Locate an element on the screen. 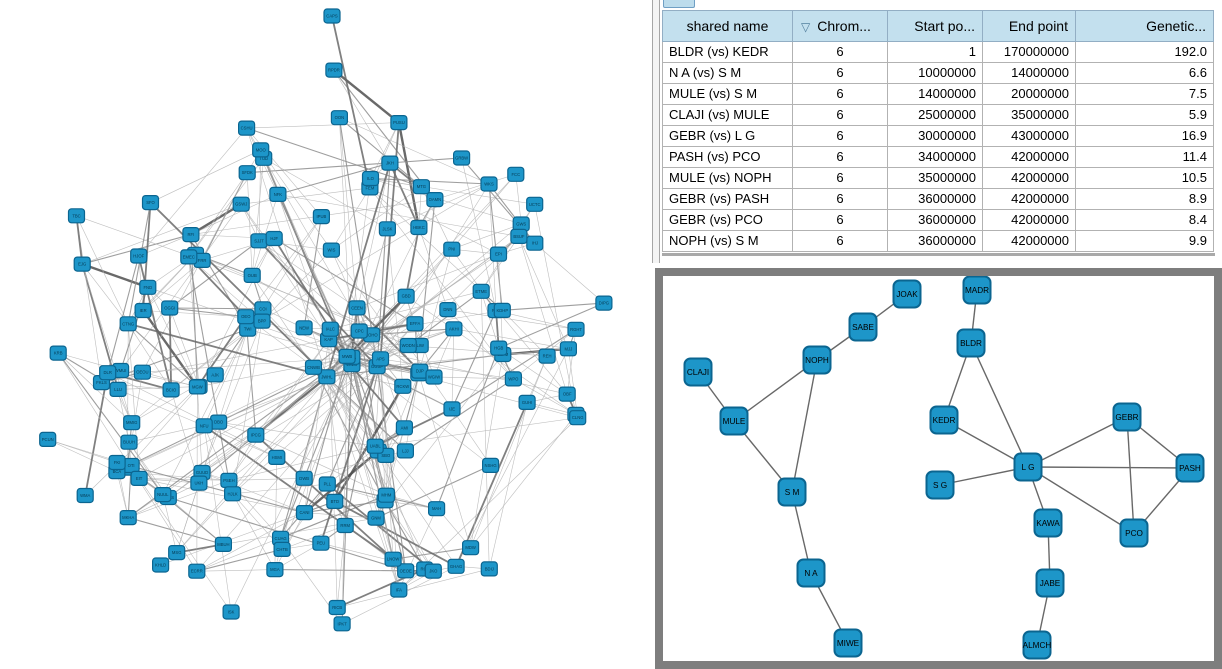 Image resolution: width=1222 pixels, height=669 pixels. network-node: IPUB is located at coordinates (321, 217).